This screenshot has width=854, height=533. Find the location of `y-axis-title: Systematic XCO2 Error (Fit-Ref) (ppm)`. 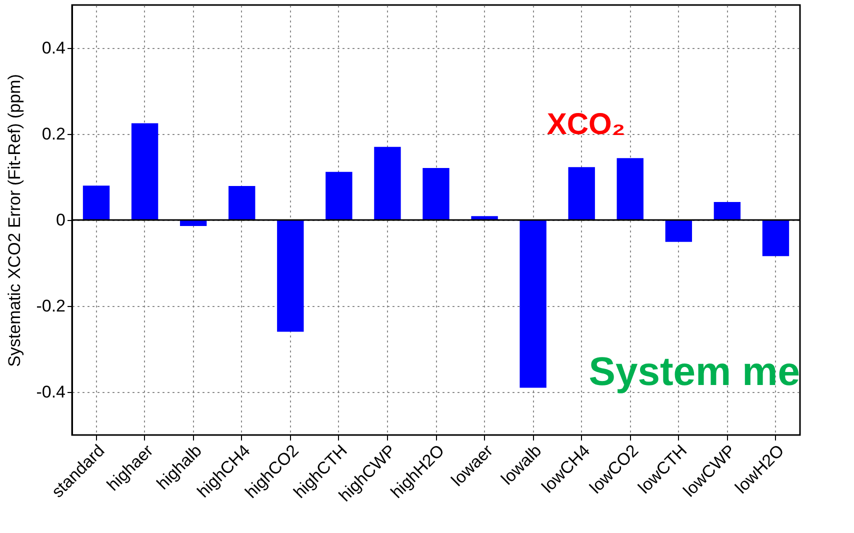

y-axis-title: Systematic XCO2 Error (Fit-Ref) (ppm) is located at coordinates (14, 220).